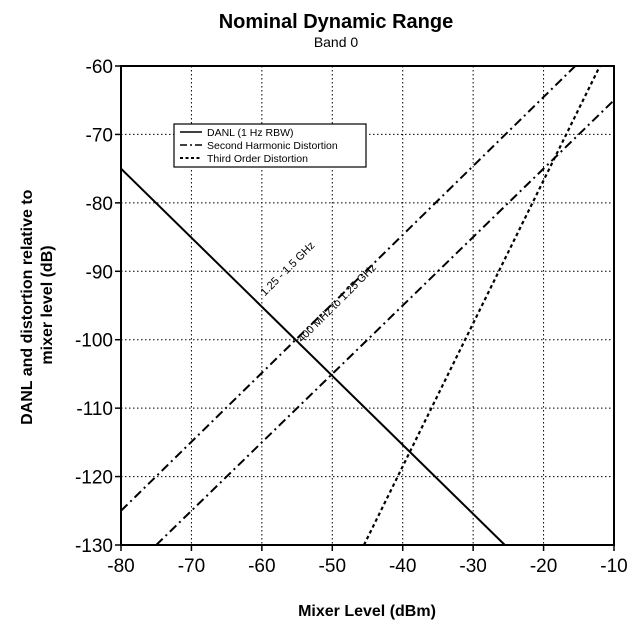 The image size is (634, 626). I want to click on x-tick-label: -80, so click(120, 566).